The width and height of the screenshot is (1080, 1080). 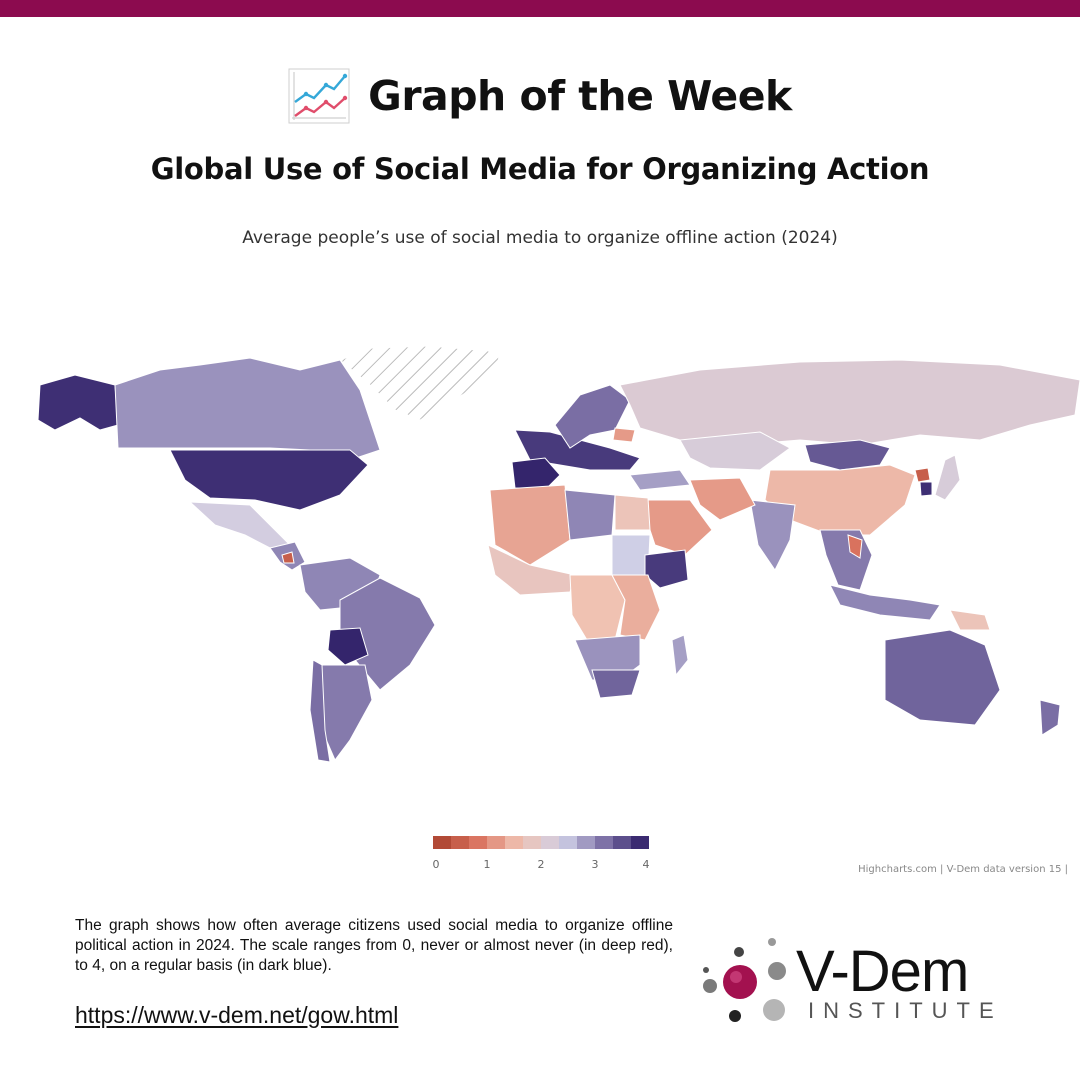 What do you see at coordinates (646, 864) in the screenshot?
I see `legend-tick-4: 4` at bounding box center [646, 864].